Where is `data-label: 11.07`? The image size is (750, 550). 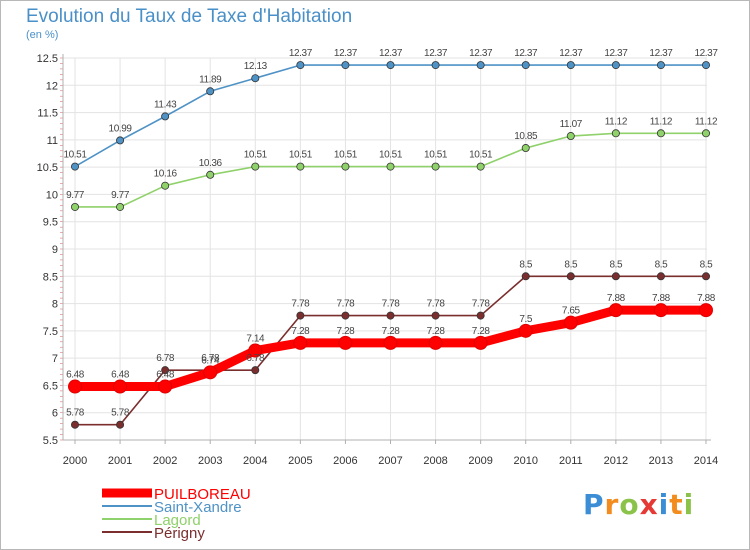 data-label: 11.07 is located at coordinates (571, 124).